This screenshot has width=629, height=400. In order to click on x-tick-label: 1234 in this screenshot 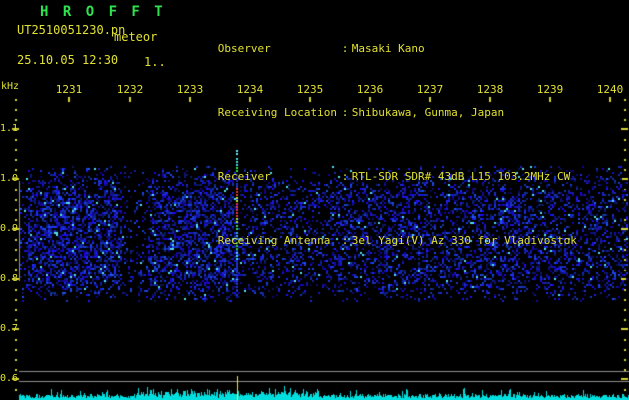, I will do `click(250, 89)`.